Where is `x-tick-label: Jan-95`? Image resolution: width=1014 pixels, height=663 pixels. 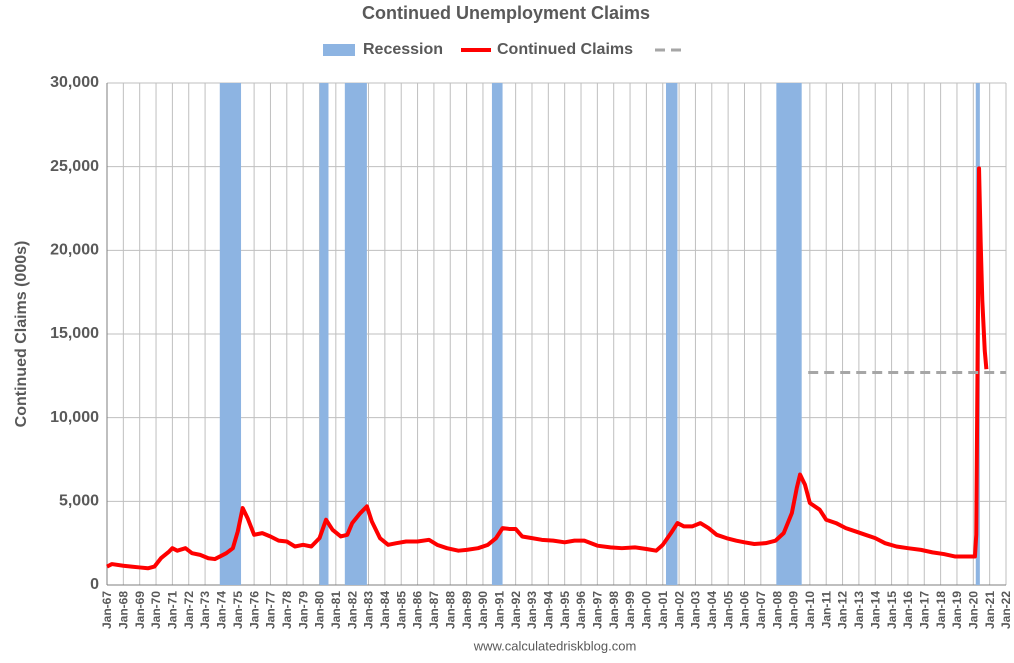 x-tick-label: Jan-95 is located at coordinates (565, 610).